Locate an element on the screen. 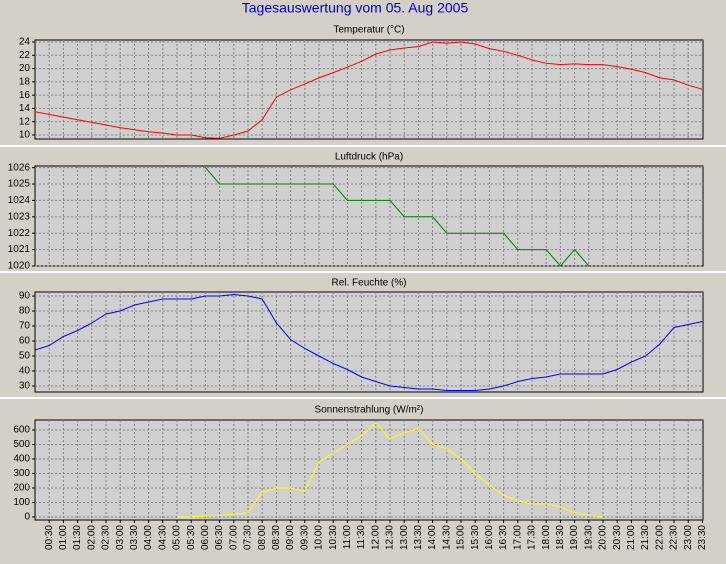  x-tick-label: 05:30 is located at coordinates (191, 537).